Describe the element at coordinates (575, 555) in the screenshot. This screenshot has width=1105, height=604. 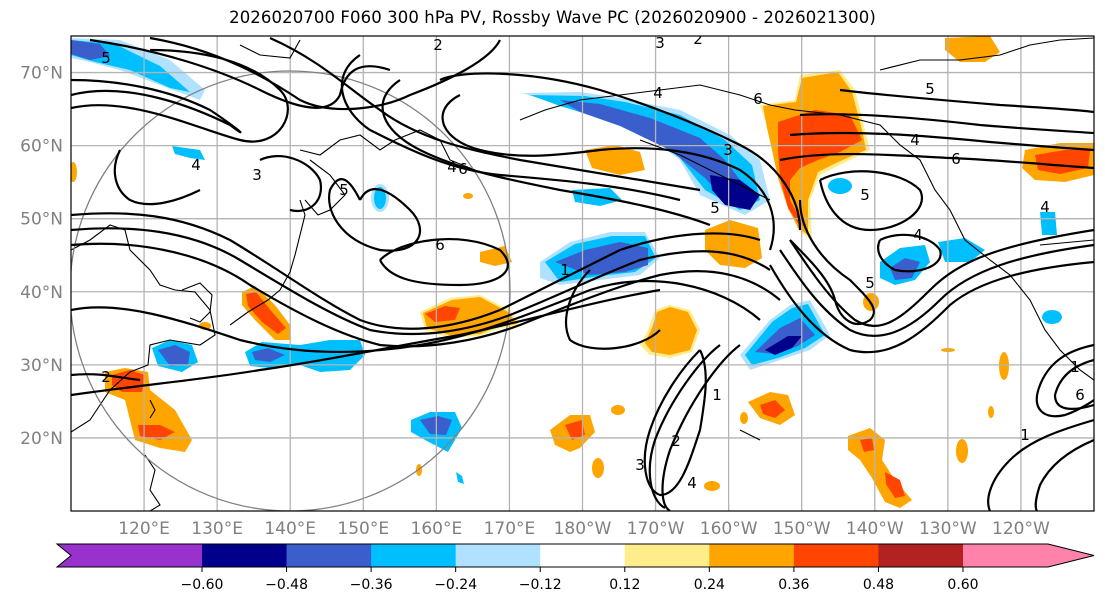
I see `colorbar-outline` at that location.